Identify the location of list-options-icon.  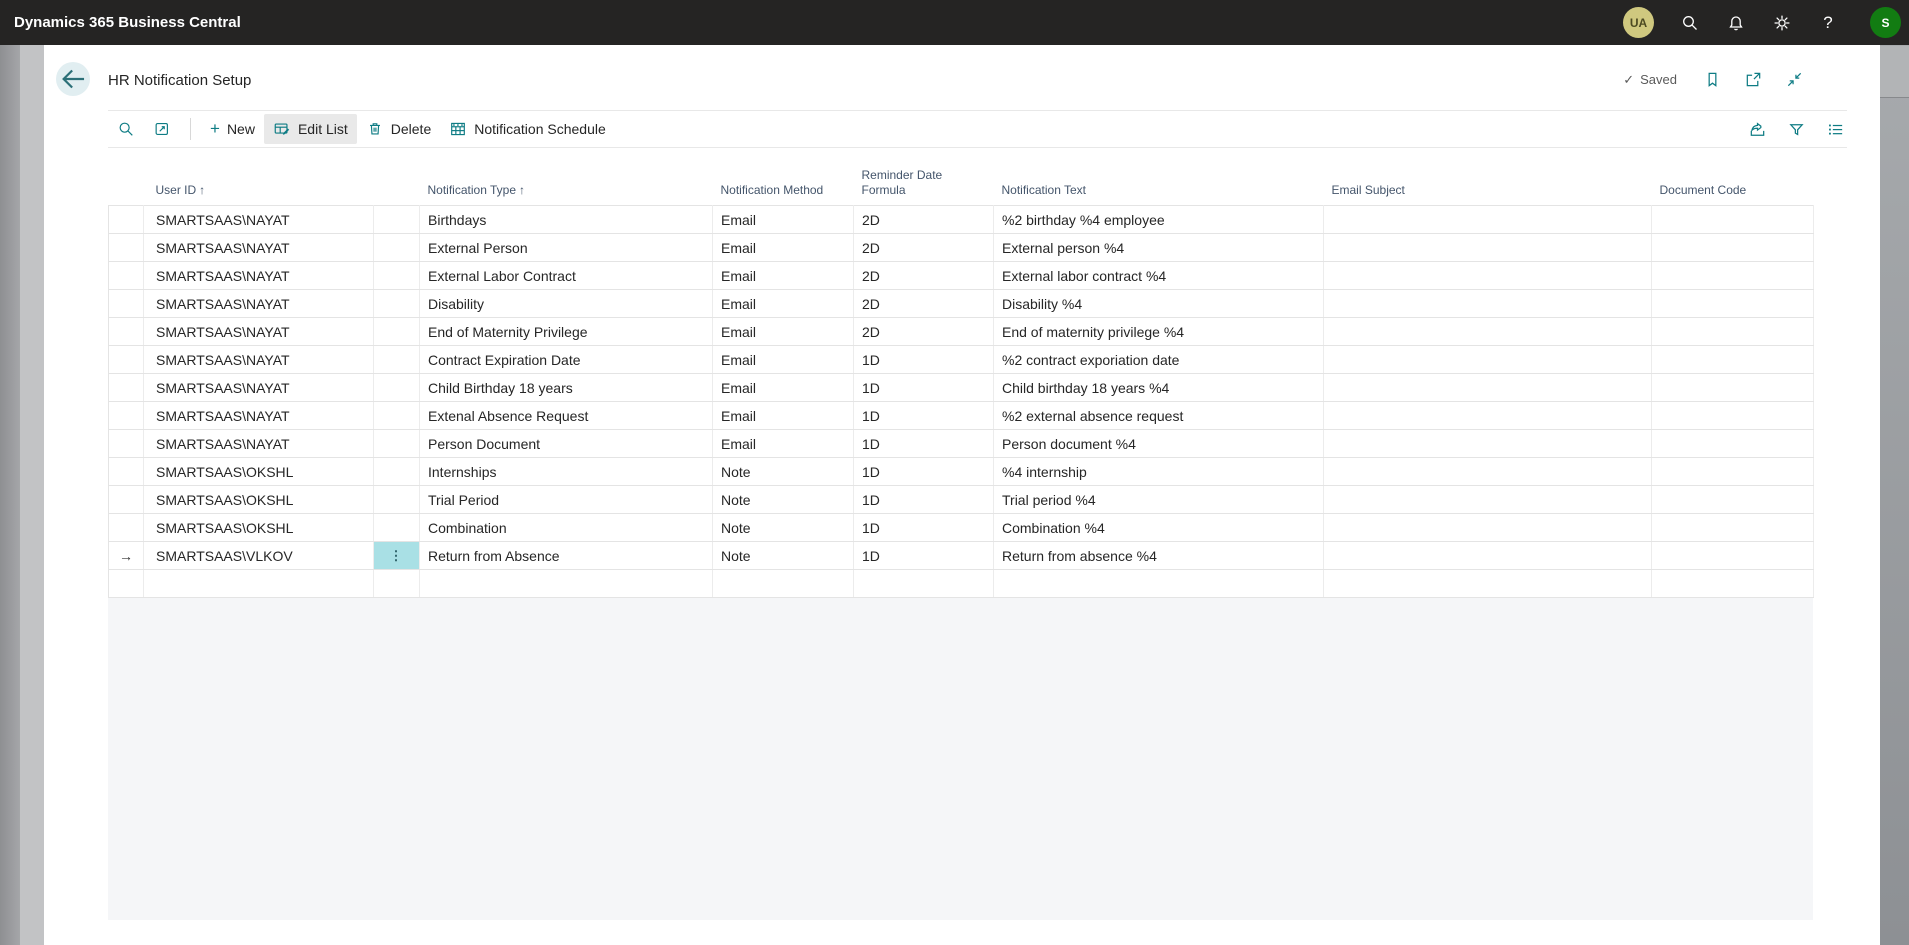
(1835, 129).